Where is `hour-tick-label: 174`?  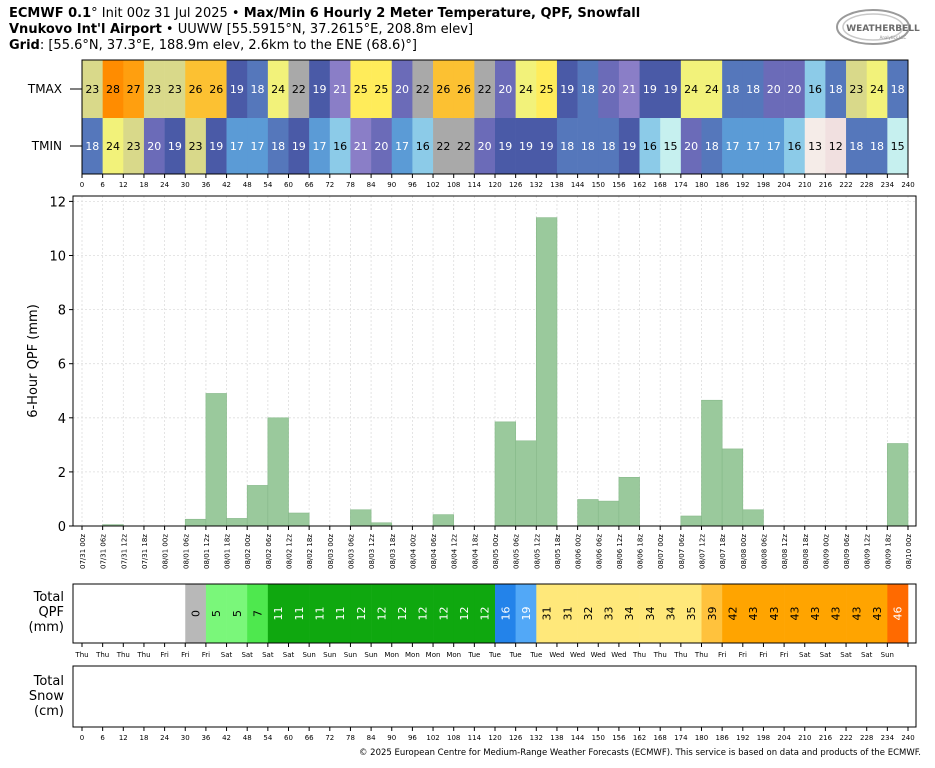
hour-tick-label: 174 is located at coordinates (681, 185).